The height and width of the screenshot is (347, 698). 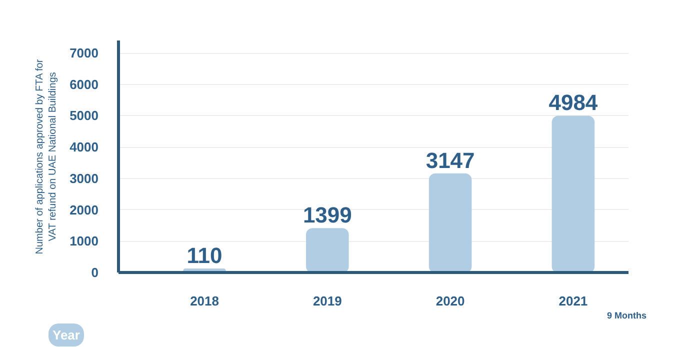 What do you see at coordinates (573, 301) in the screenshot?
I see `x-tick-label: 2021` at bounding box center [573, 301].